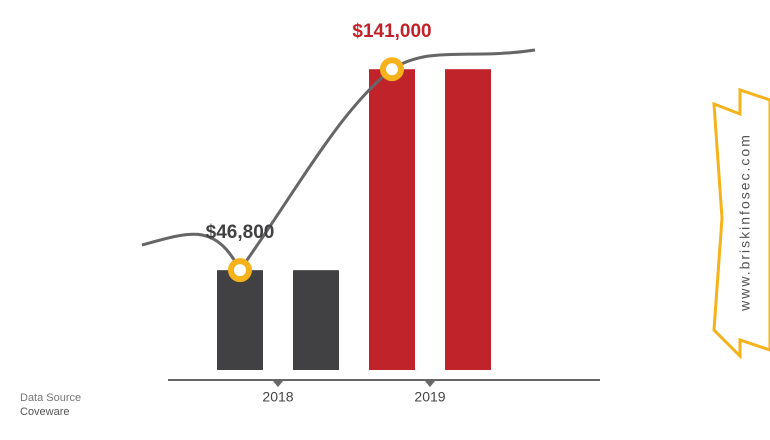 Image resolution: width=770 pixels, height=440 pixels. I want to click on source: Coveware, so click(45, 412).